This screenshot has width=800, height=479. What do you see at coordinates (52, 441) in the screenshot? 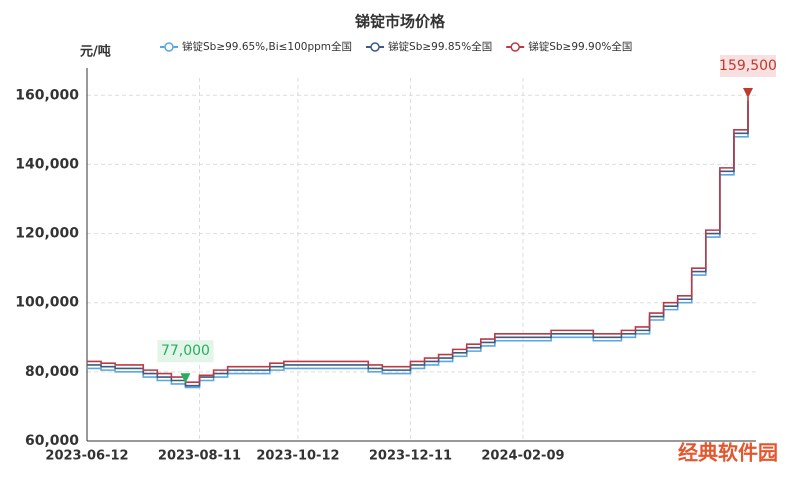
I see `y-tick-label: 60,000` at bounding box center [52, 441].